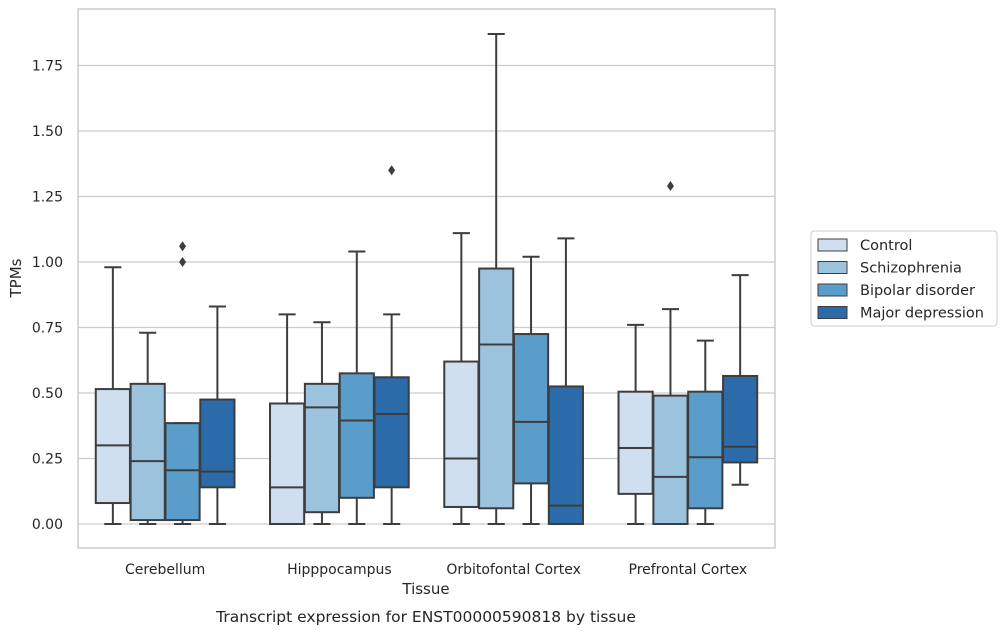 The height and width of the screenshot is (634, 1007). What do you see at coordinates (917, 291) in the screenshot?
I see `legend-label: Bipolar disorder` at bounding box center [917, 291].